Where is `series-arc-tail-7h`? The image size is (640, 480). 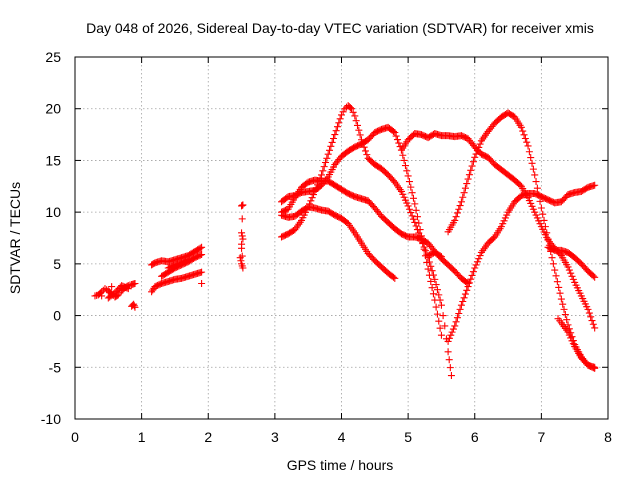
series-arc-tail-7h is located at coordinates (571, 262).